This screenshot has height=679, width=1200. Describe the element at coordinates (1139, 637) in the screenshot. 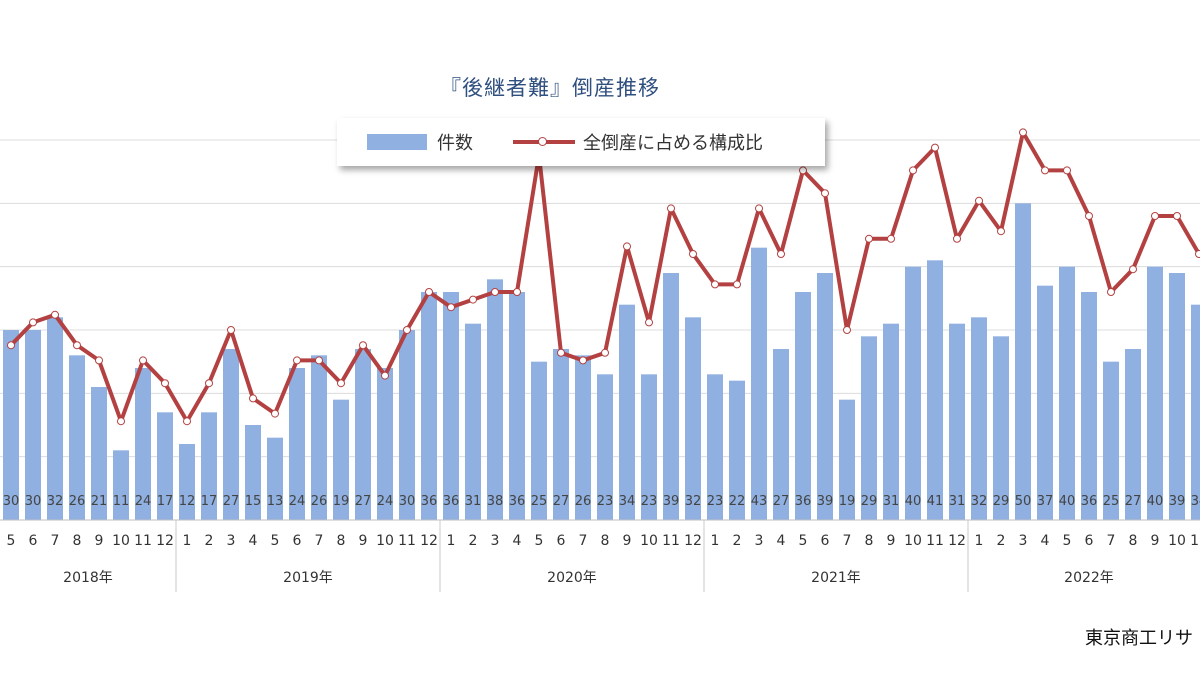

I see `source-credit: 東京商工リサ` at that location.